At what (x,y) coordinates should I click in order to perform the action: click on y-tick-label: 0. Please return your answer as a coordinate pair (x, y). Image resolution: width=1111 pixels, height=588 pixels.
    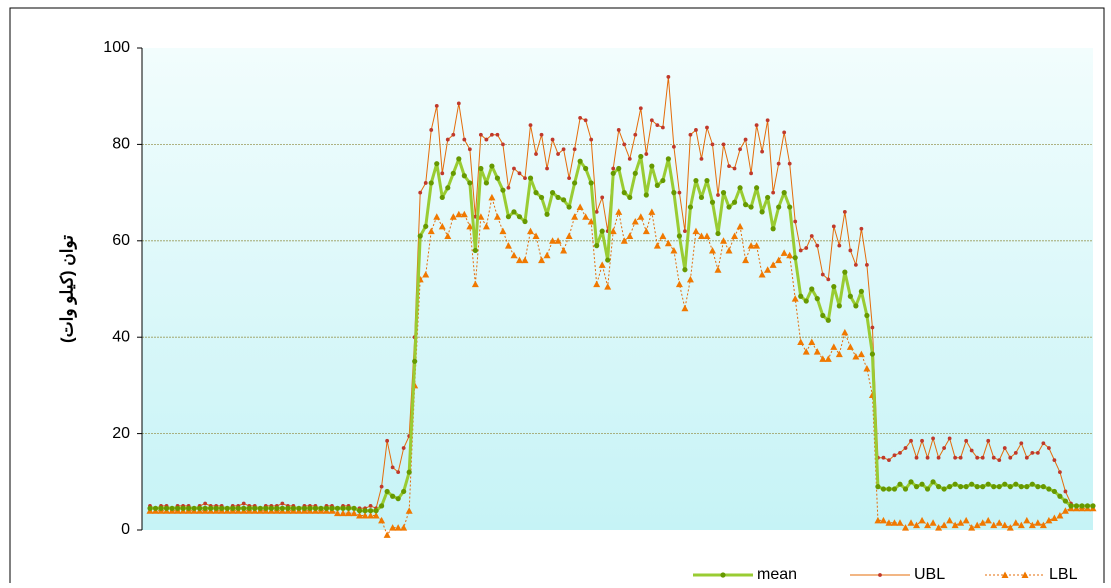
    Looking at the image, I should click on (125, 529).